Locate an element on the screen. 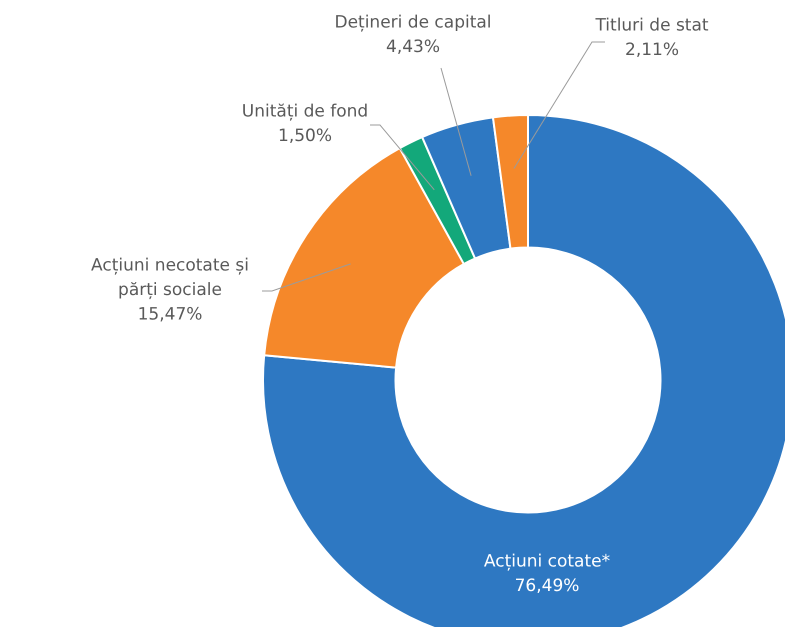  data-label: 15,47% is located at coordinates (170, 314).